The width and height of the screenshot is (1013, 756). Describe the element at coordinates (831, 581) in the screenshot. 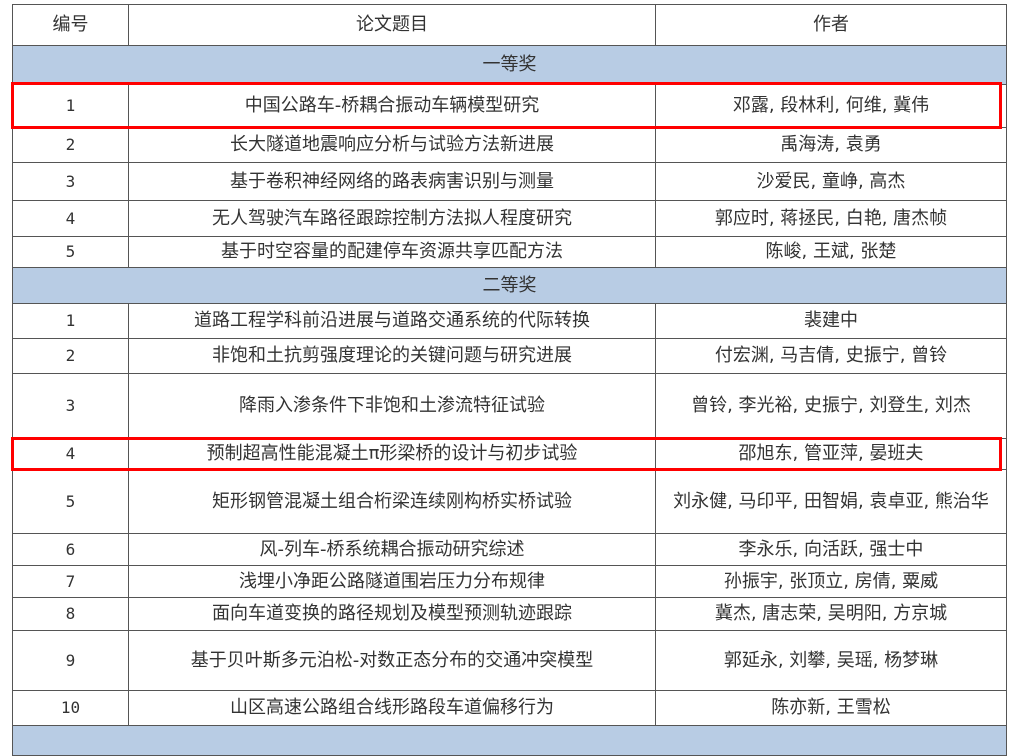

I see `paper-authors: 孙振宇, 张顶立, 房倩, 粟威` at that location.